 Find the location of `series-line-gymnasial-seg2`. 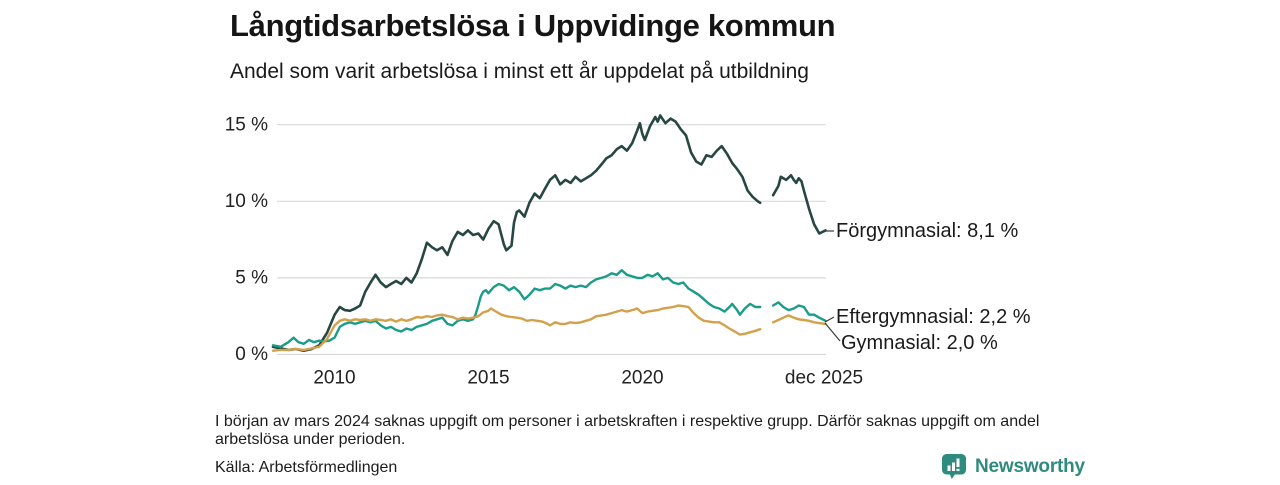

series-line-gymnasial-seg2 is located at coordinates (799, 320).